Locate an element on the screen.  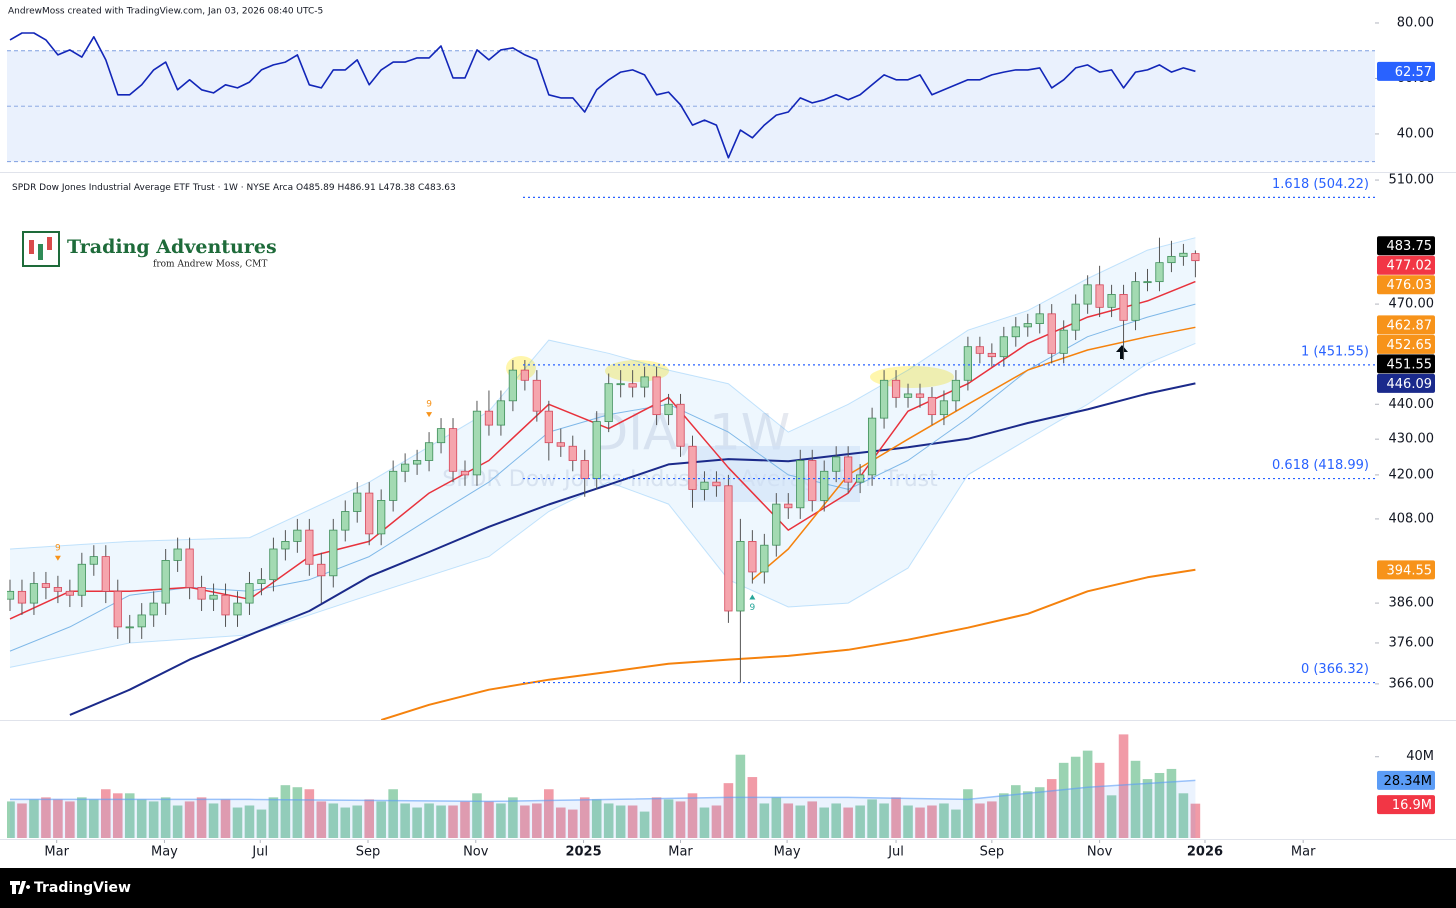
price-label: 394.55 is located at coordinates (1410, 570).